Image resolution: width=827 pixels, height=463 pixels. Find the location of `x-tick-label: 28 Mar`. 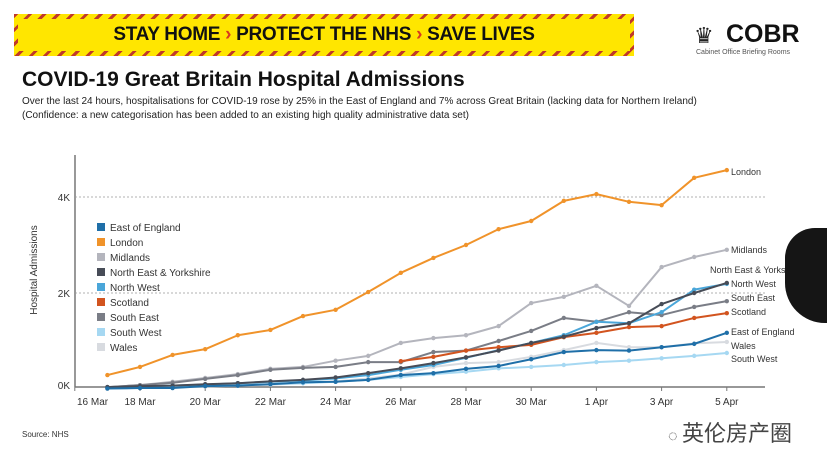

x-tick-label: 28 Mar is located at coordinates (466, 402).